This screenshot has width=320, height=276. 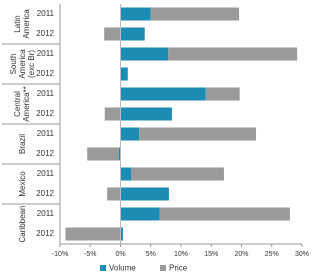 What do you see at coordinates (302, 254) in the screenshot?
I see `x-tick-label: 30%` at bounding box center [302, 254].